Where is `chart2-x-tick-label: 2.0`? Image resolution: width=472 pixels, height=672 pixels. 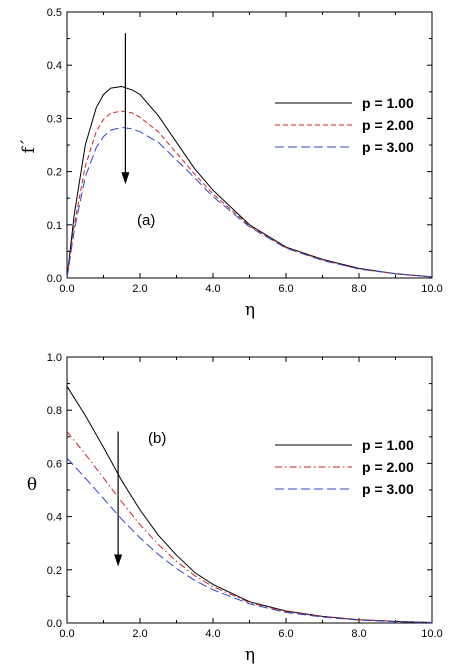 chart2-x-tick-label: 2.0 is located at coordinates (139, 634).